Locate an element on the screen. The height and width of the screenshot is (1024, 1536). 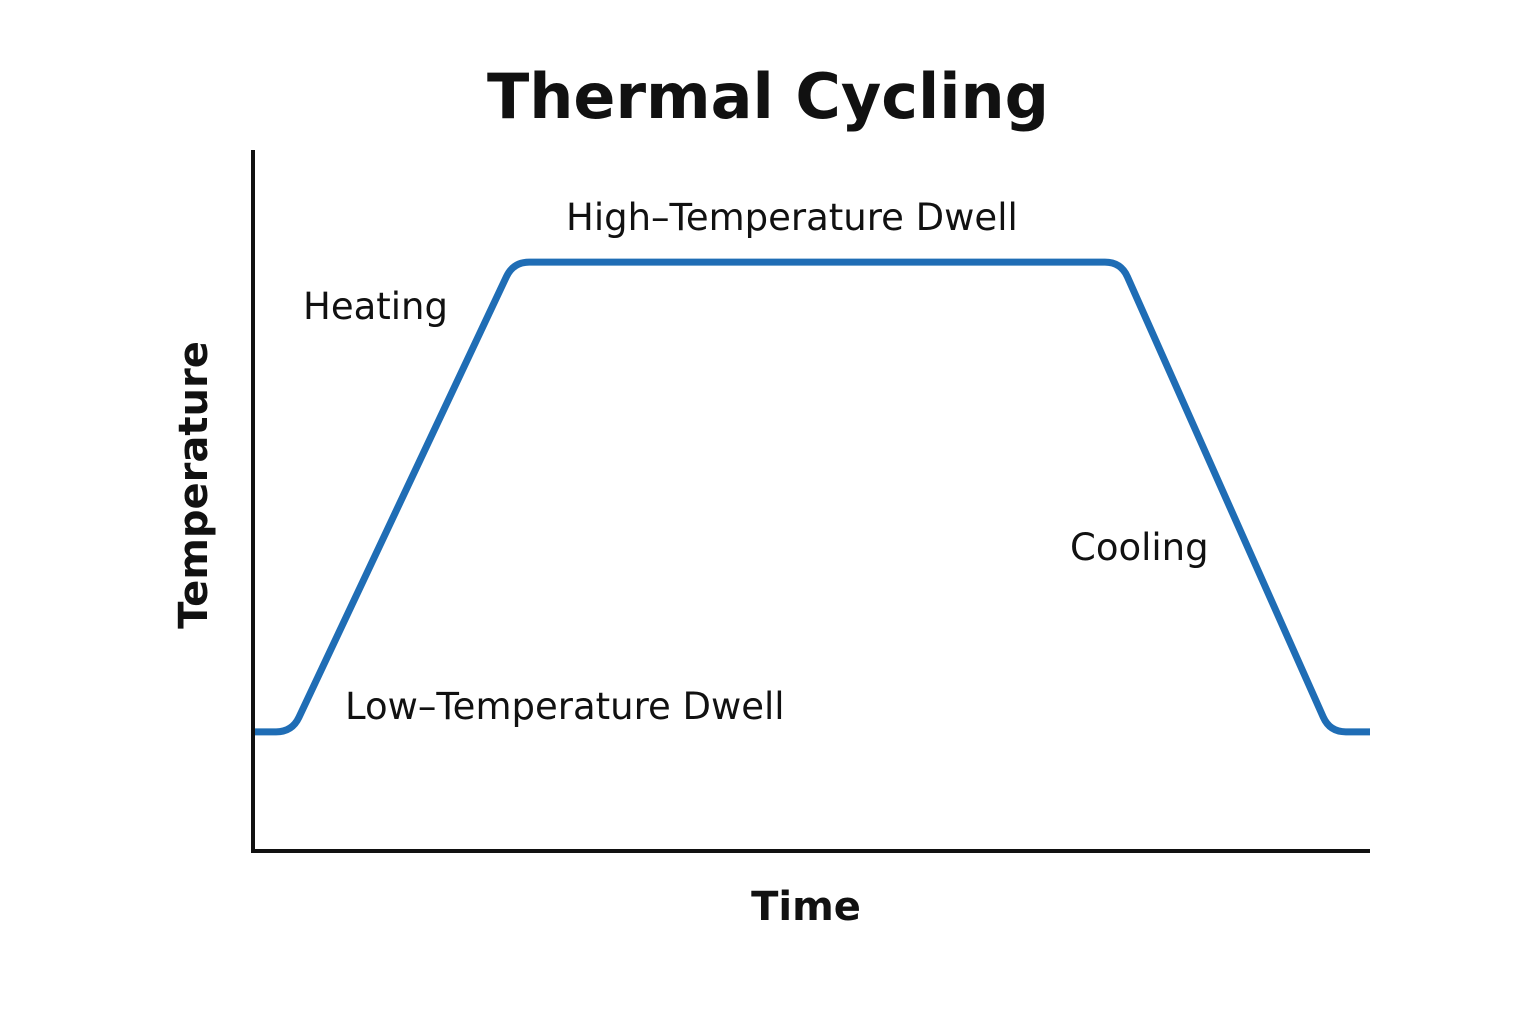
x-axis-label: Time is located at coordinates (806, 907).